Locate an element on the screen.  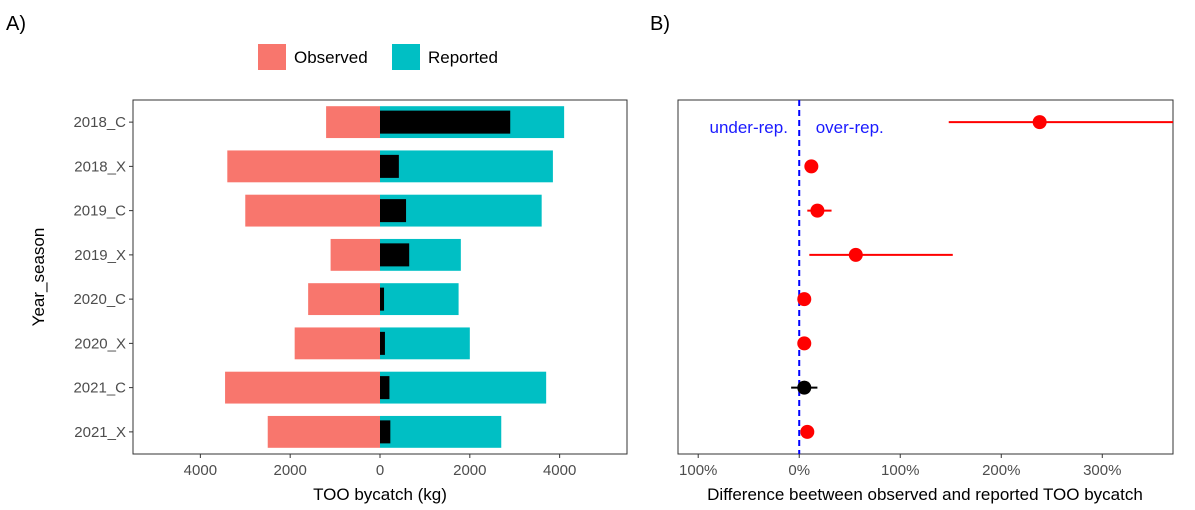
panel-a-x-ticks: 4000 2000 0 2000 4000 is located at coordinates (380, 466).